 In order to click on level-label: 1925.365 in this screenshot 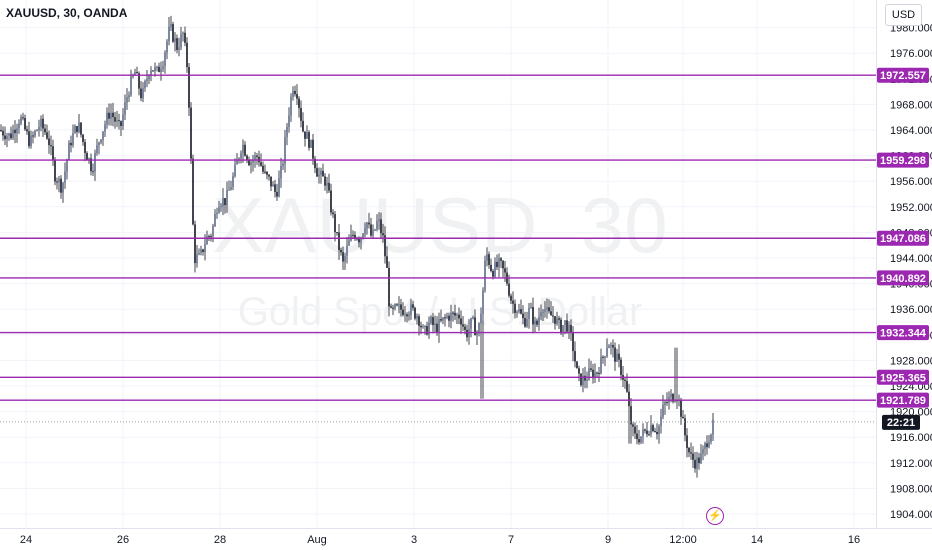, I will do `click(903, 378)`.